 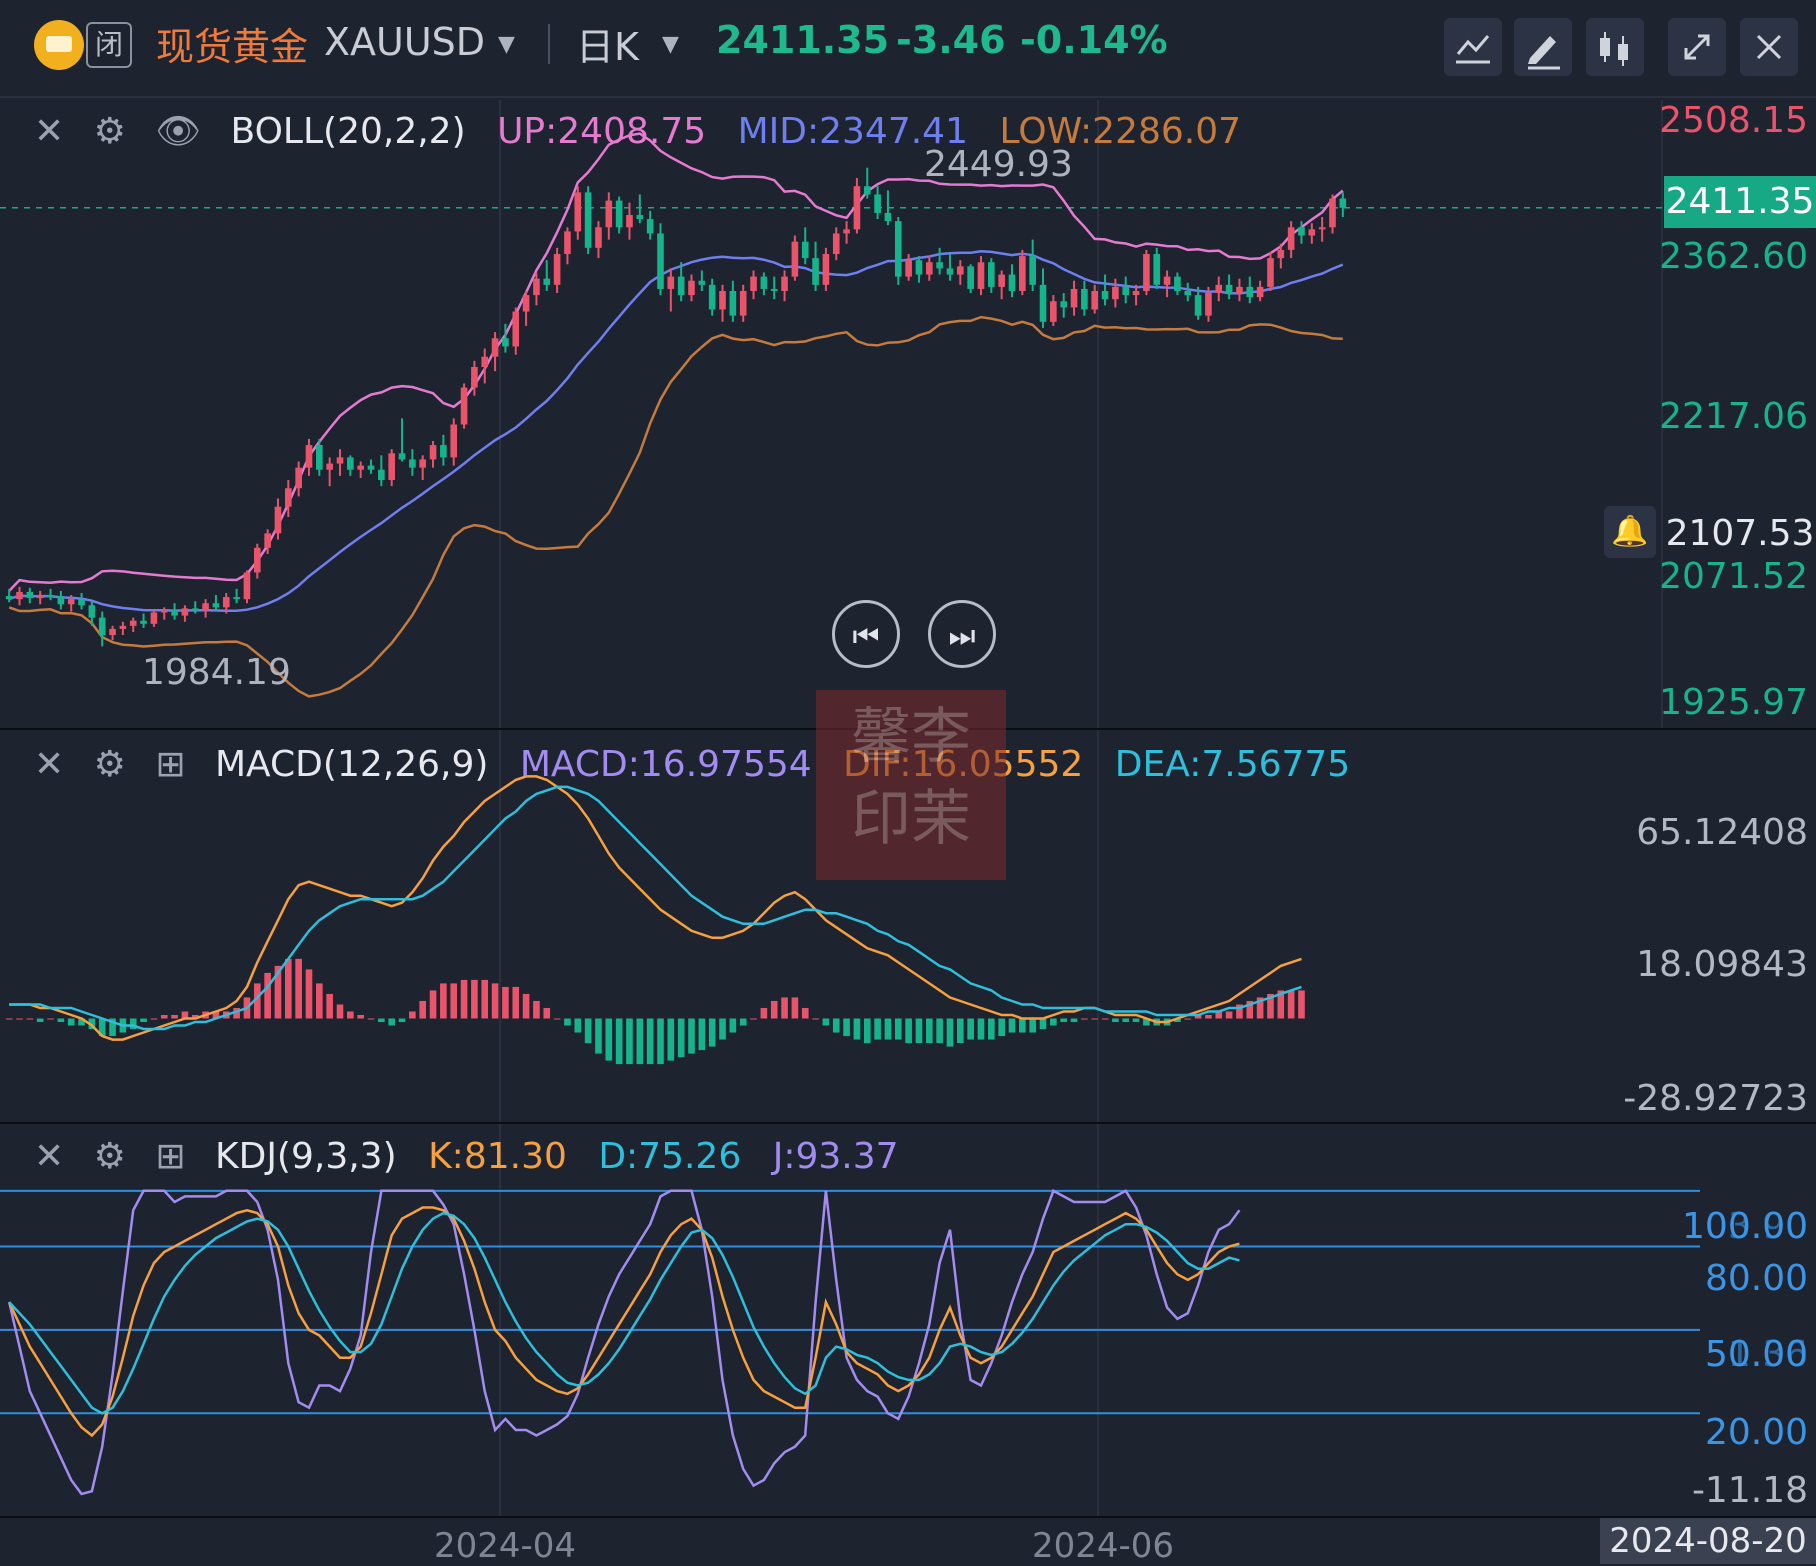 What do you see at coordinates (549, 44) in the screenshot?
I see `header-divider` at bounding box center [549, 44].